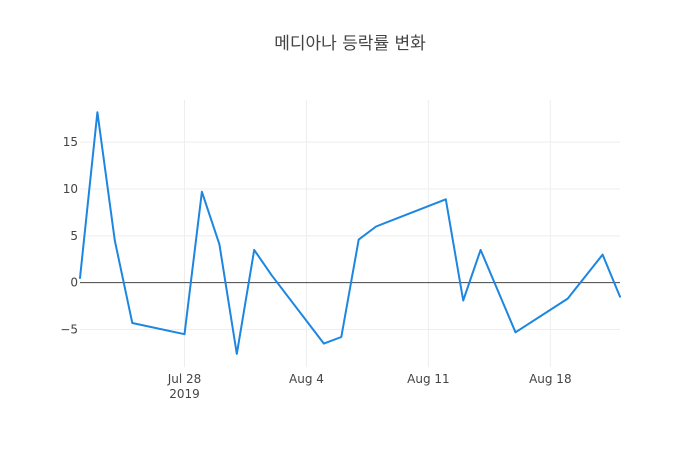 This screenshot has height=455, width=700. Describe the element at coordinates (69, 330) in the screenshot. I see `y-tick-label: −5` at that location.